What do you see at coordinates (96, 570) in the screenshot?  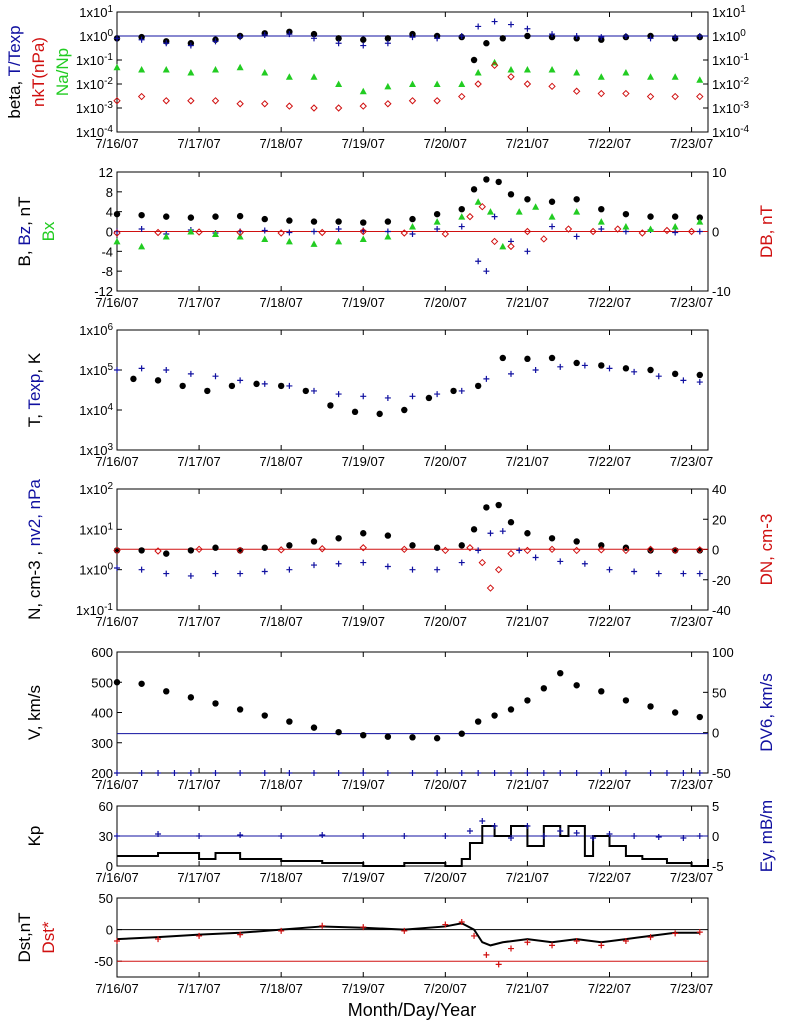 I see `y-tick-label: 1x100` at bounding box center [96, 570].